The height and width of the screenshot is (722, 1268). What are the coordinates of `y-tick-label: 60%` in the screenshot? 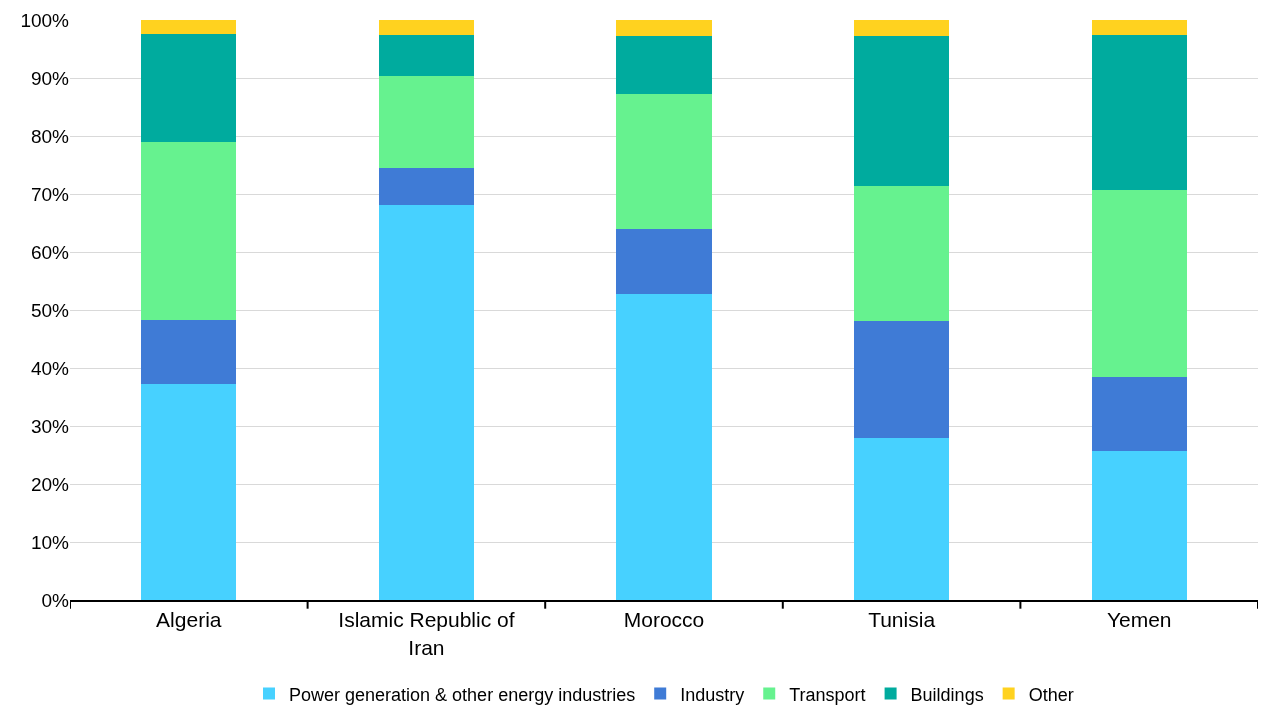 It's located at (50, 252).